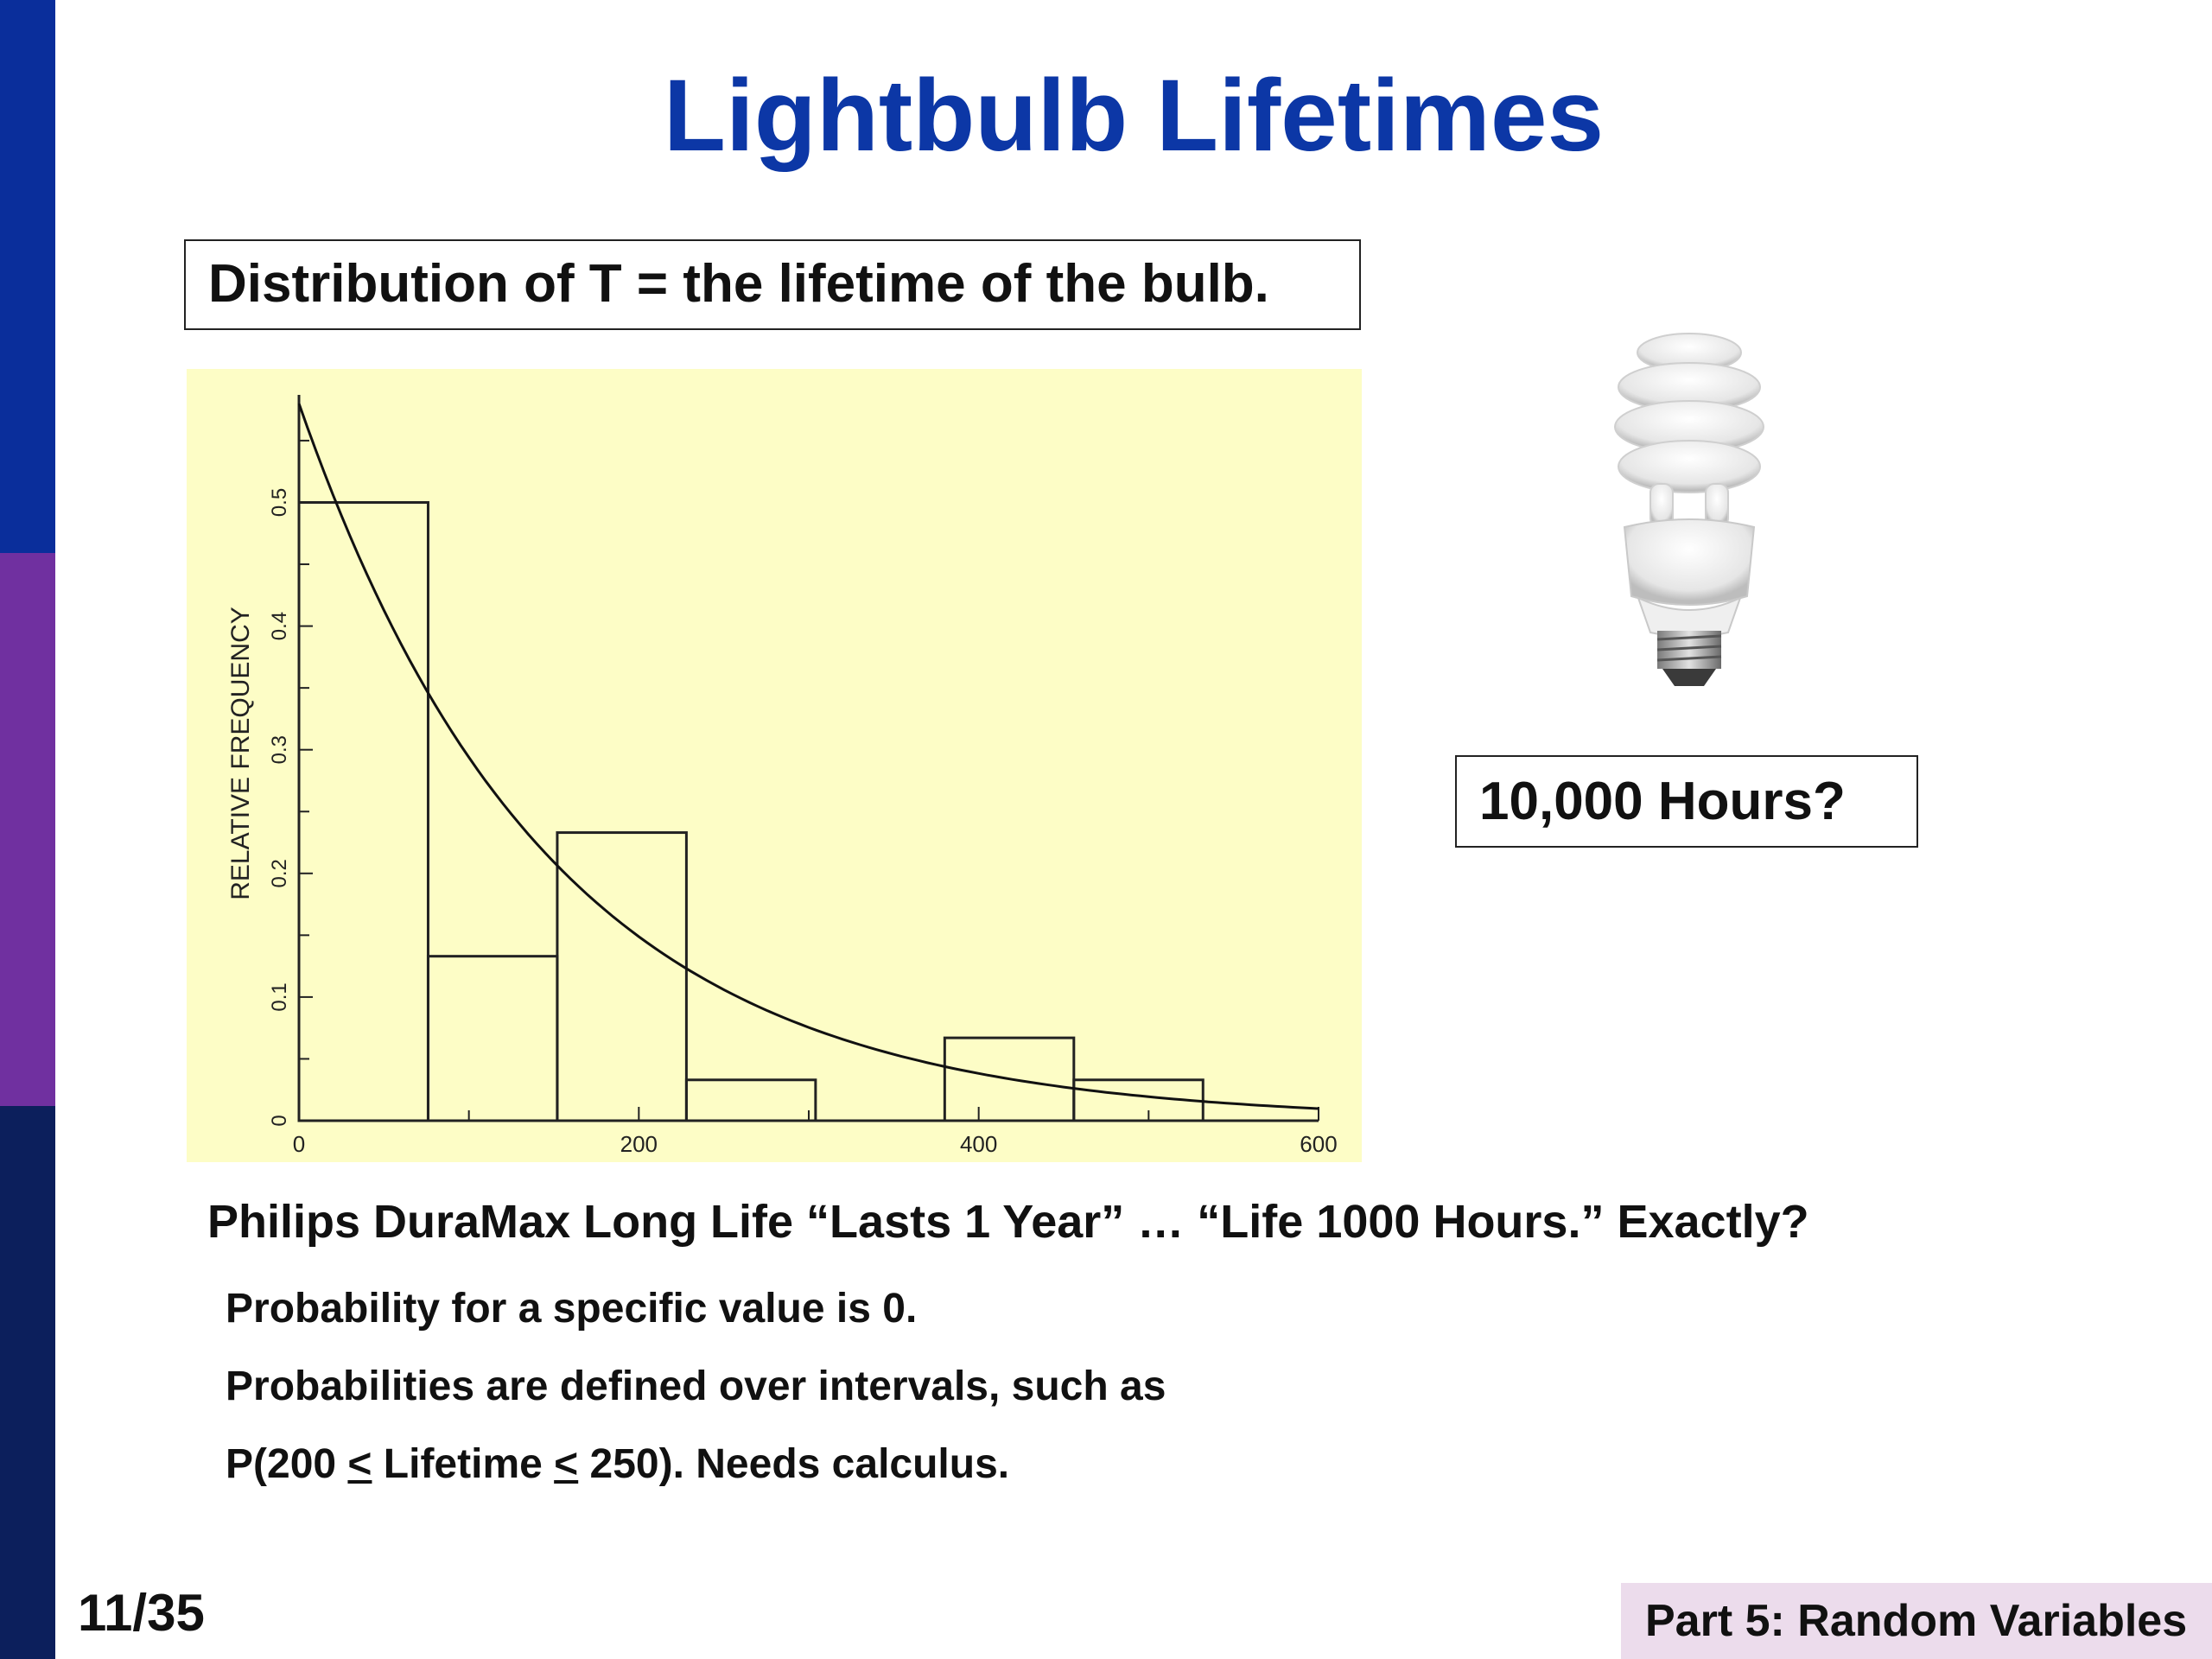 The image size is (2212, 1659). I want to click on x-tick-label: 0, so click(299, 1144).